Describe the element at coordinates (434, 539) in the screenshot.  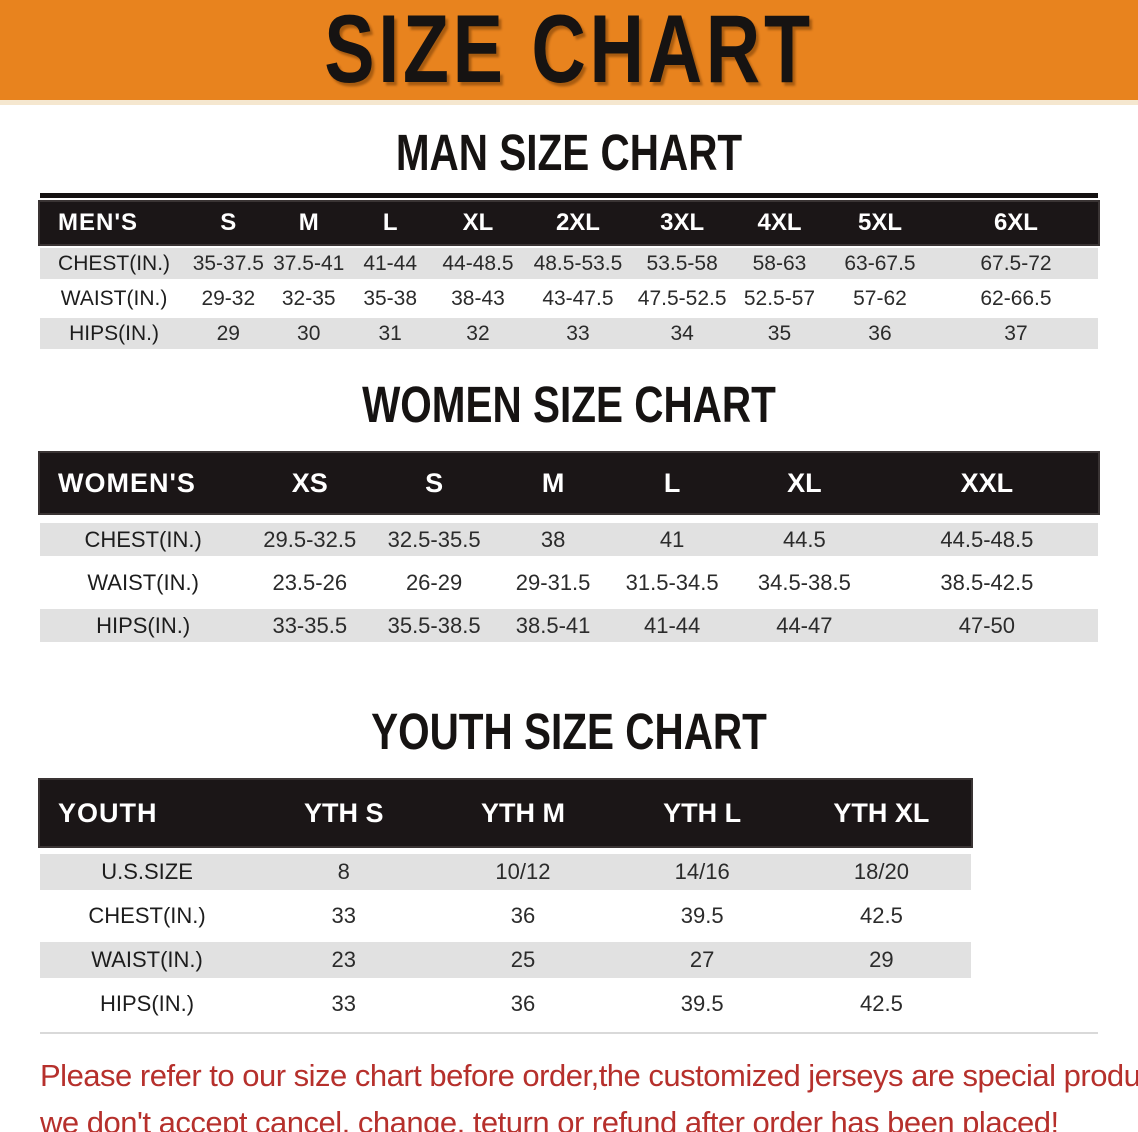
I see `women-chest-cell: 32.5-35.5` at that location.